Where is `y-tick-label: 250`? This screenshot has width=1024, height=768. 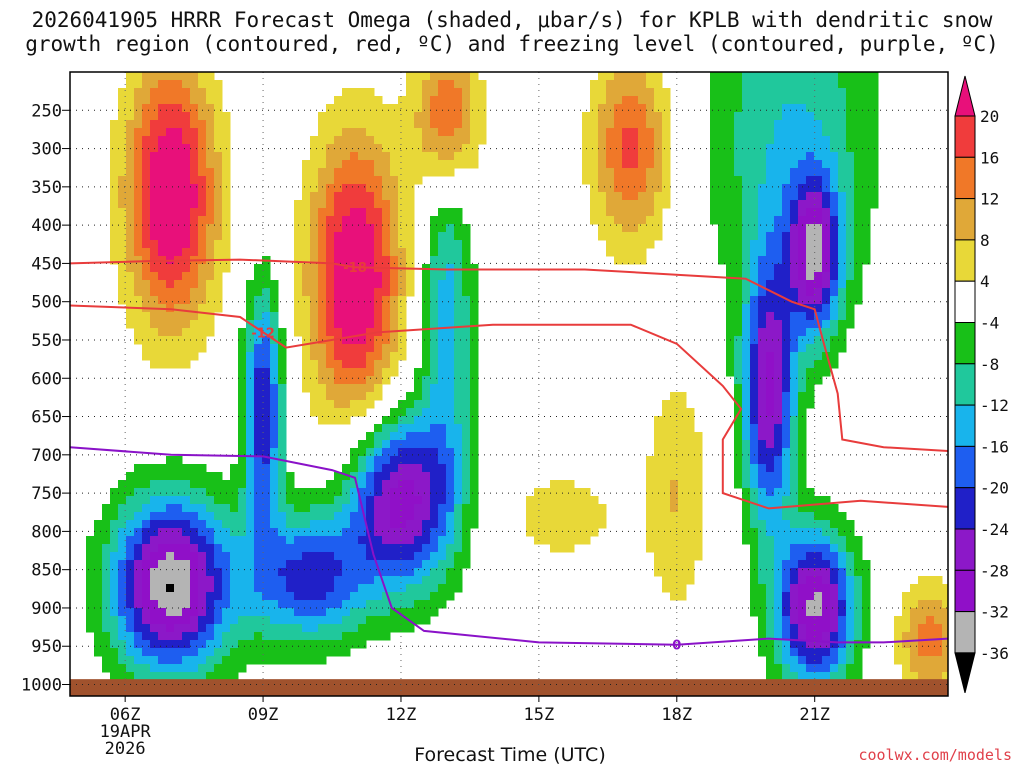
y-tick-label: 250 is located at coordinates (46, 111).